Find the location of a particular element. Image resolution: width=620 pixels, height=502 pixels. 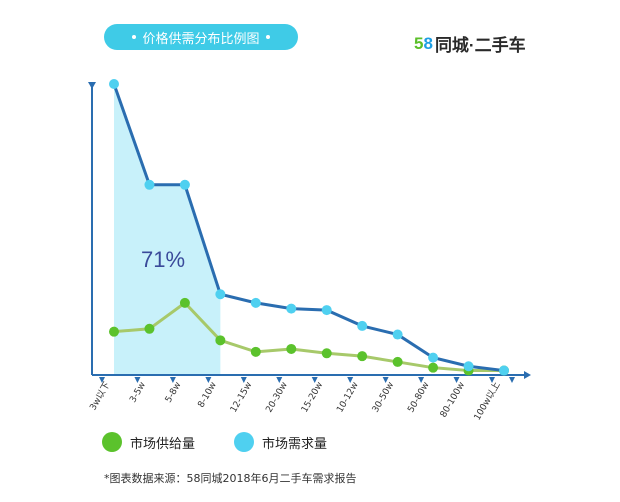

brand-name: 同城·二手车 is located at coordinates (480, 45).